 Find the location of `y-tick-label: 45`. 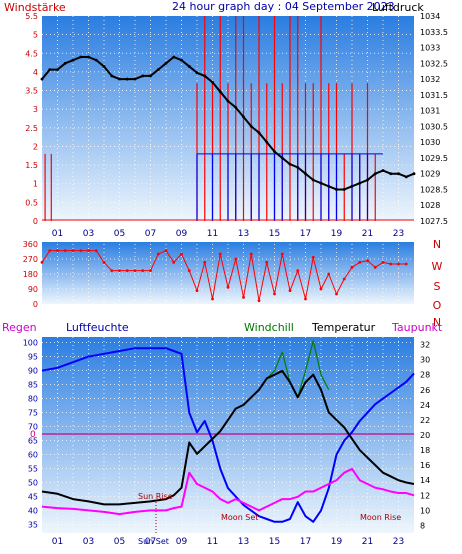

y-tick-label: 45 is located at coordinates (33, 497).